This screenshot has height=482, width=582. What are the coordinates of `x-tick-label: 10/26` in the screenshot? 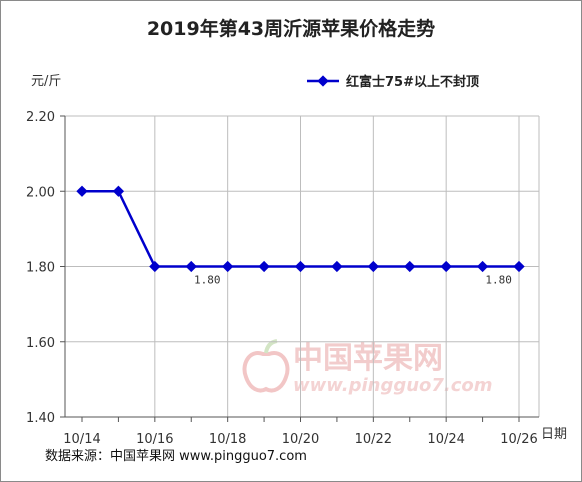 It's located at (518, 439).